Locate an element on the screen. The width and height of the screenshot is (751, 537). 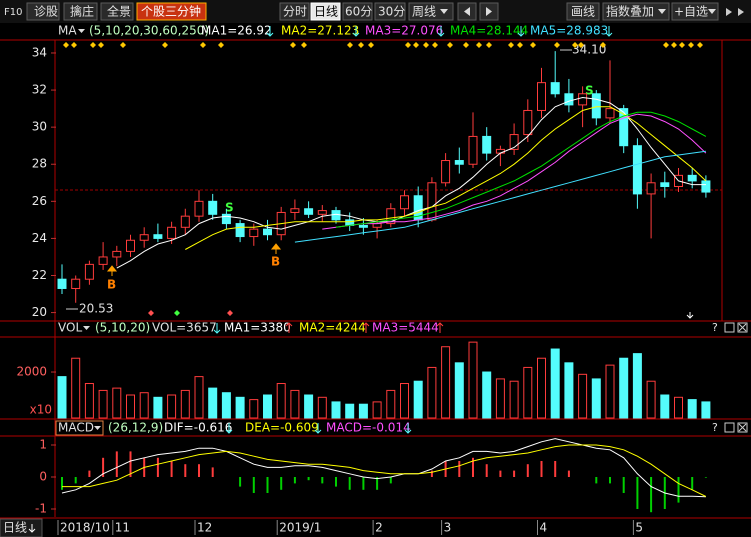
x-tick-label: 4 is located at coordinates (544, 528).